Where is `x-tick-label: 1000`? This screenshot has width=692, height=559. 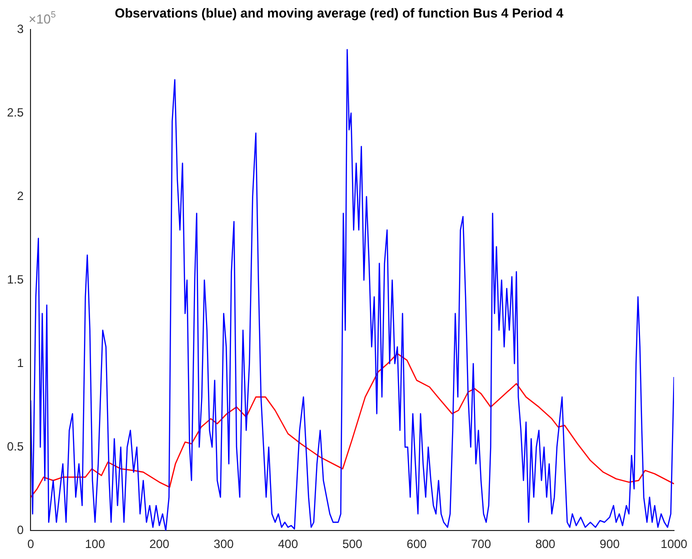
x-tick-label: 1000 is located at coordinates (674, 544).